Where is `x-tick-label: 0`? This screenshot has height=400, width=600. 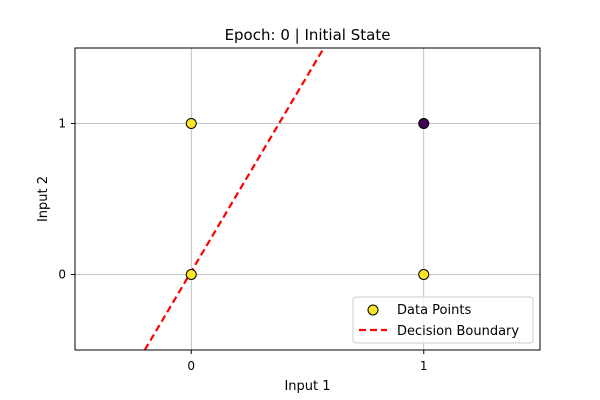 x-tick-label: 0 is located at coordinates (191, 366).